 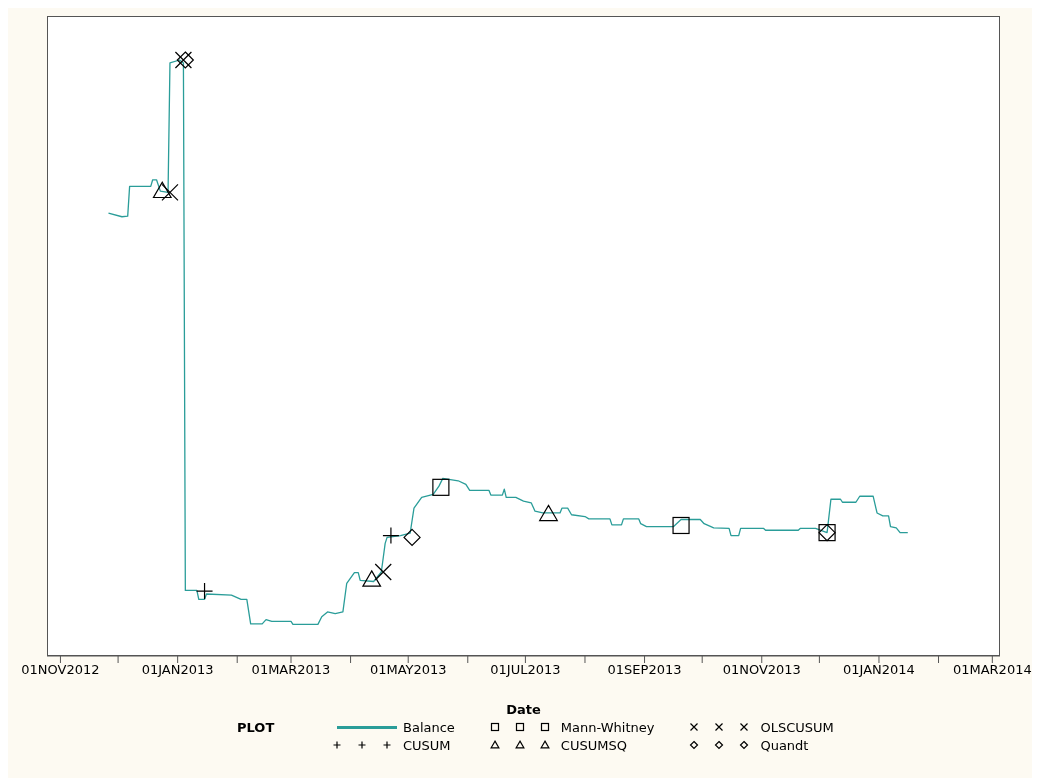 I want to click on x-tick-label: 01MAY2013, so click(x=408, y=670).